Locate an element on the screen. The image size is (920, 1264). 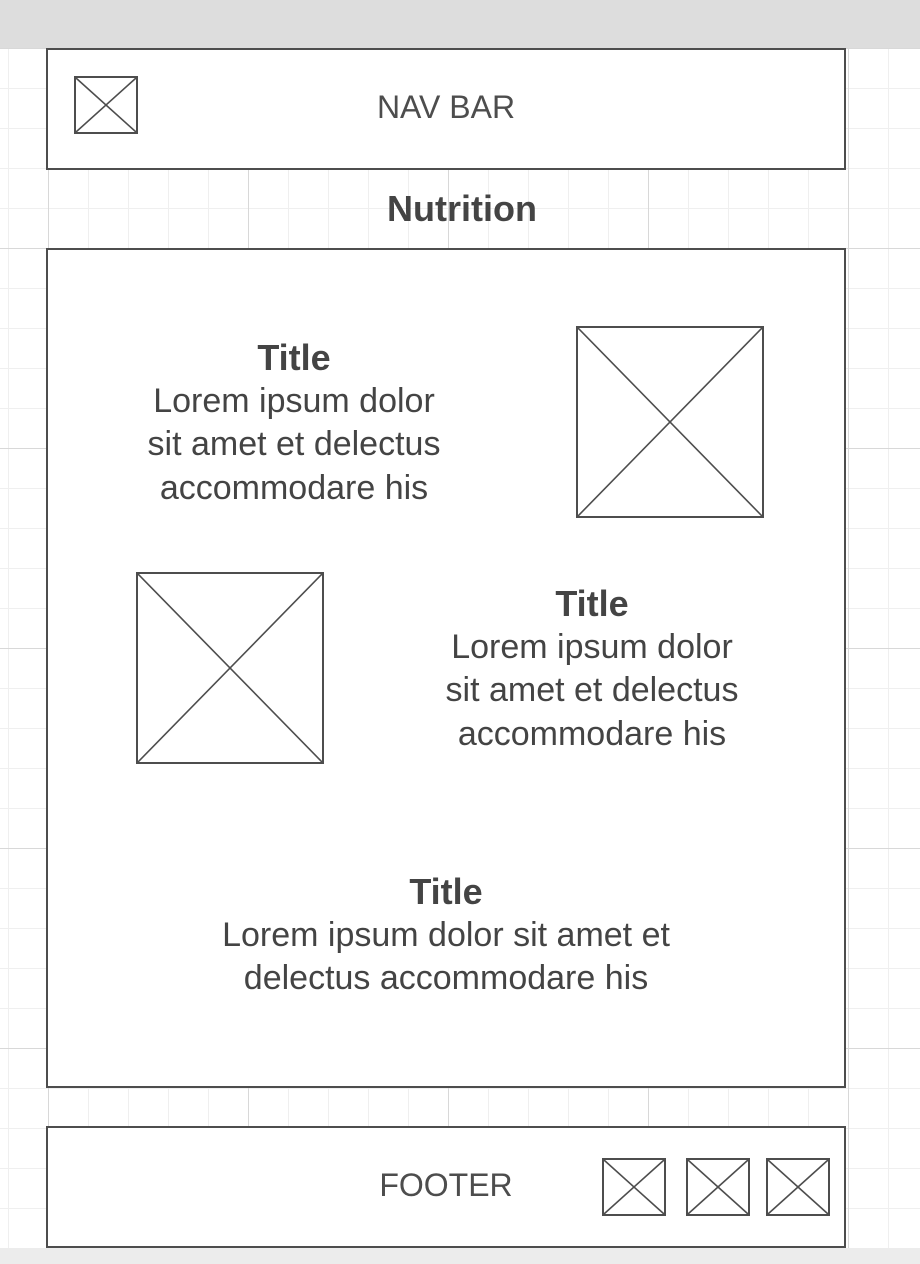
nav-bar is located at coordinates (446, 109).